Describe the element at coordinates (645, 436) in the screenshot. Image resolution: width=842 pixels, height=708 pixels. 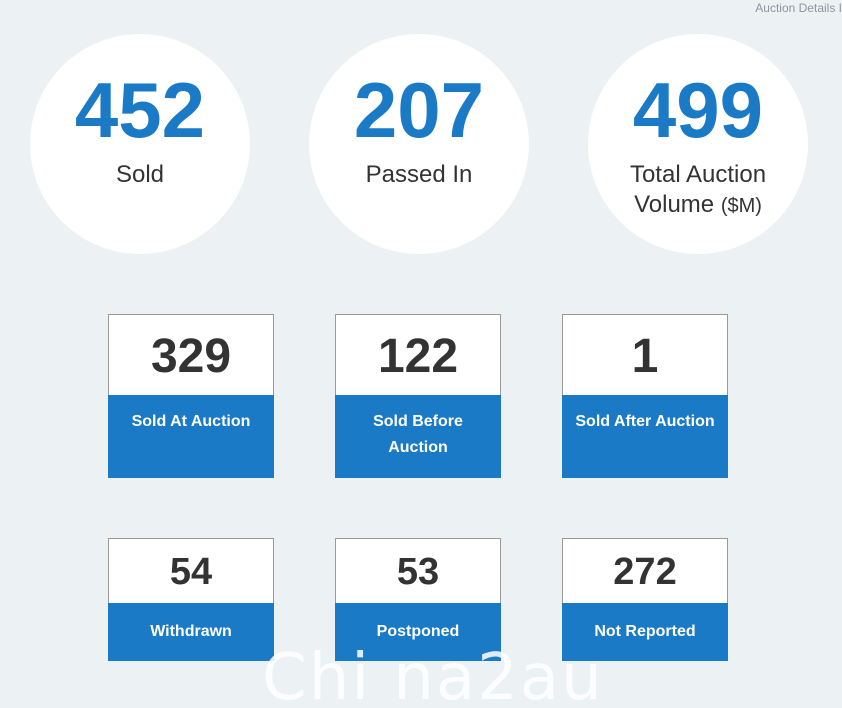
I see `sold-after-auction-band: Sold After Auction` at that location.